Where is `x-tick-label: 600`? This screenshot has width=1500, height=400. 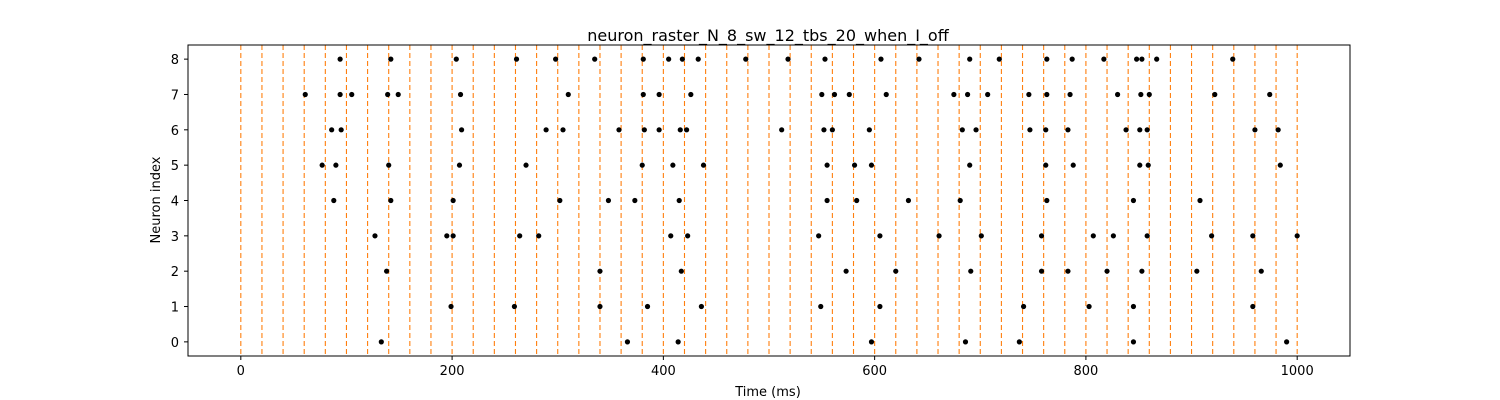 x-tick-label: 600 is located at coordinates (874, 371).